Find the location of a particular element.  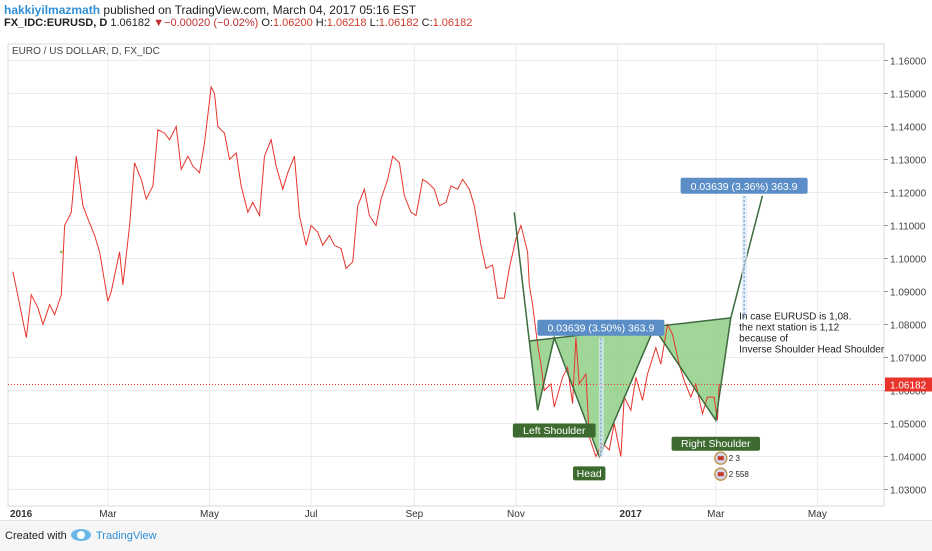

change-value: −0.00020 (−0.02%) is located at coordinates (211, 23).